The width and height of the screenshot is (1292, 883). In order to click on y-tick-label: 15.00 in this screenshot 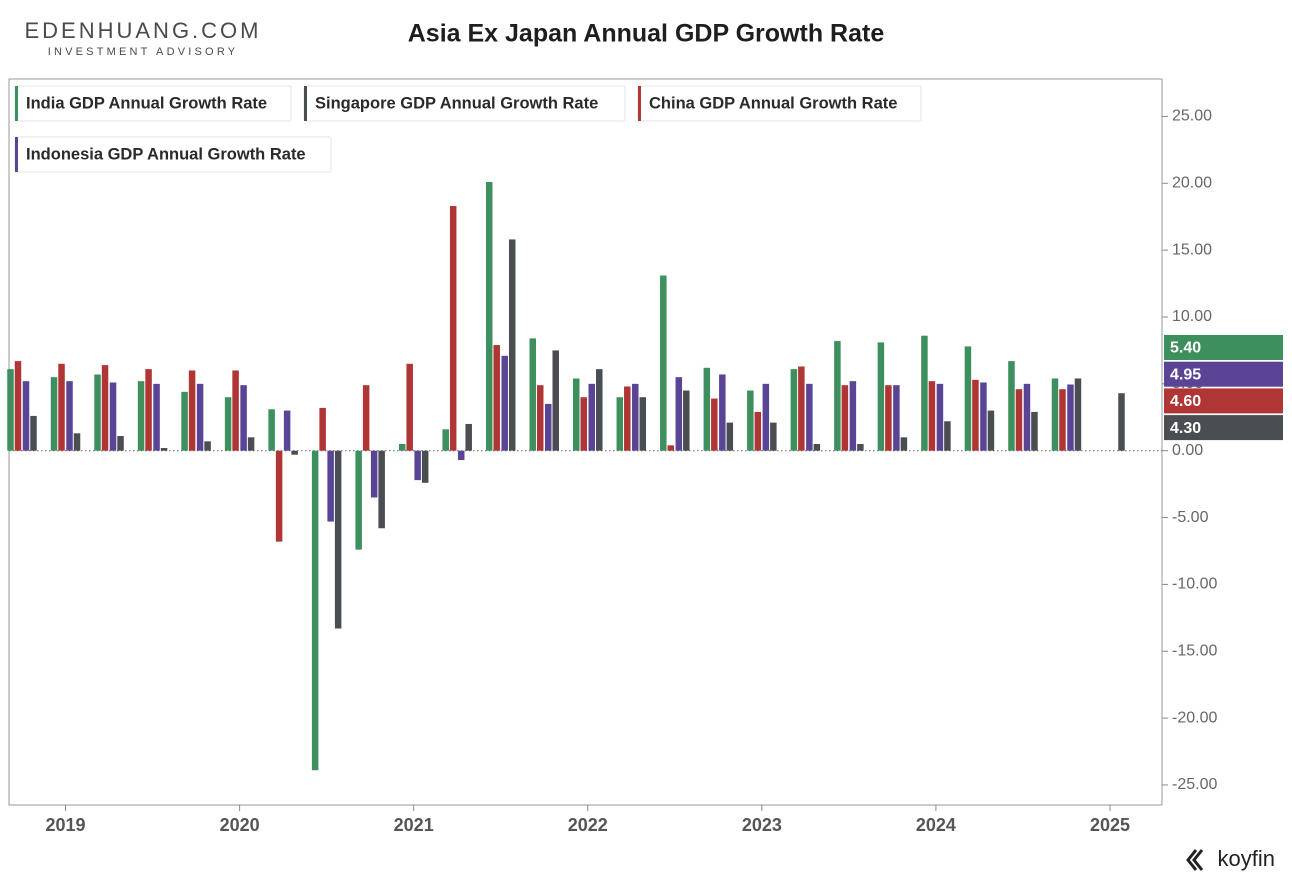, I will do `click(1192, 249)`.